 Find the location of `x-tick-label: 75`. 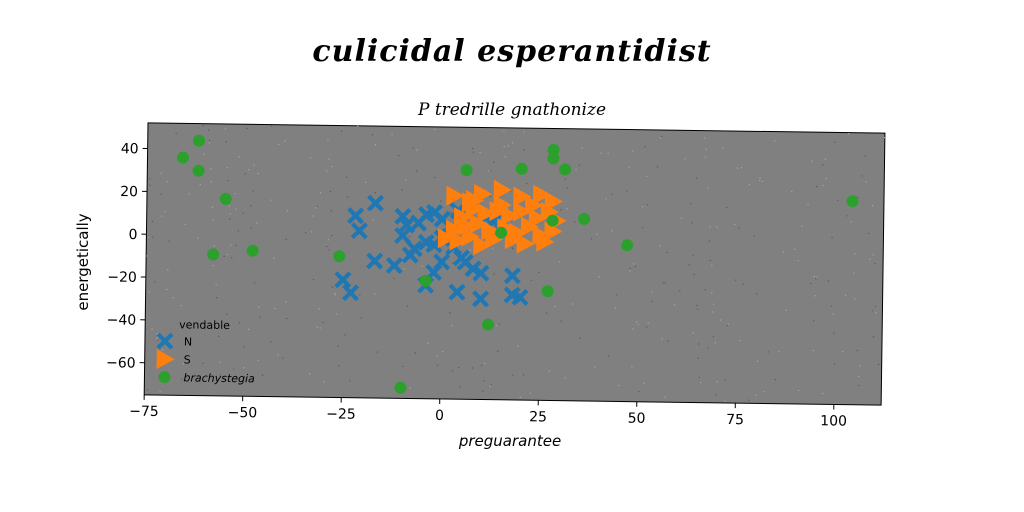

x-tick-label: 75 is located at coordinates (735, 420).